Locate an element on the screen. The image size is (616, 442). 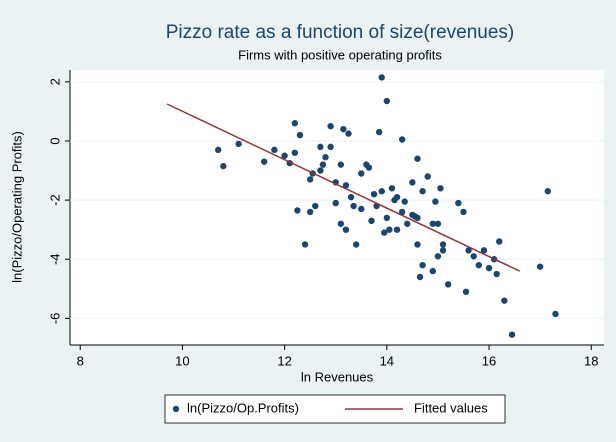
x-axis-title: ln Revenues is located at coordinates (337, 376).